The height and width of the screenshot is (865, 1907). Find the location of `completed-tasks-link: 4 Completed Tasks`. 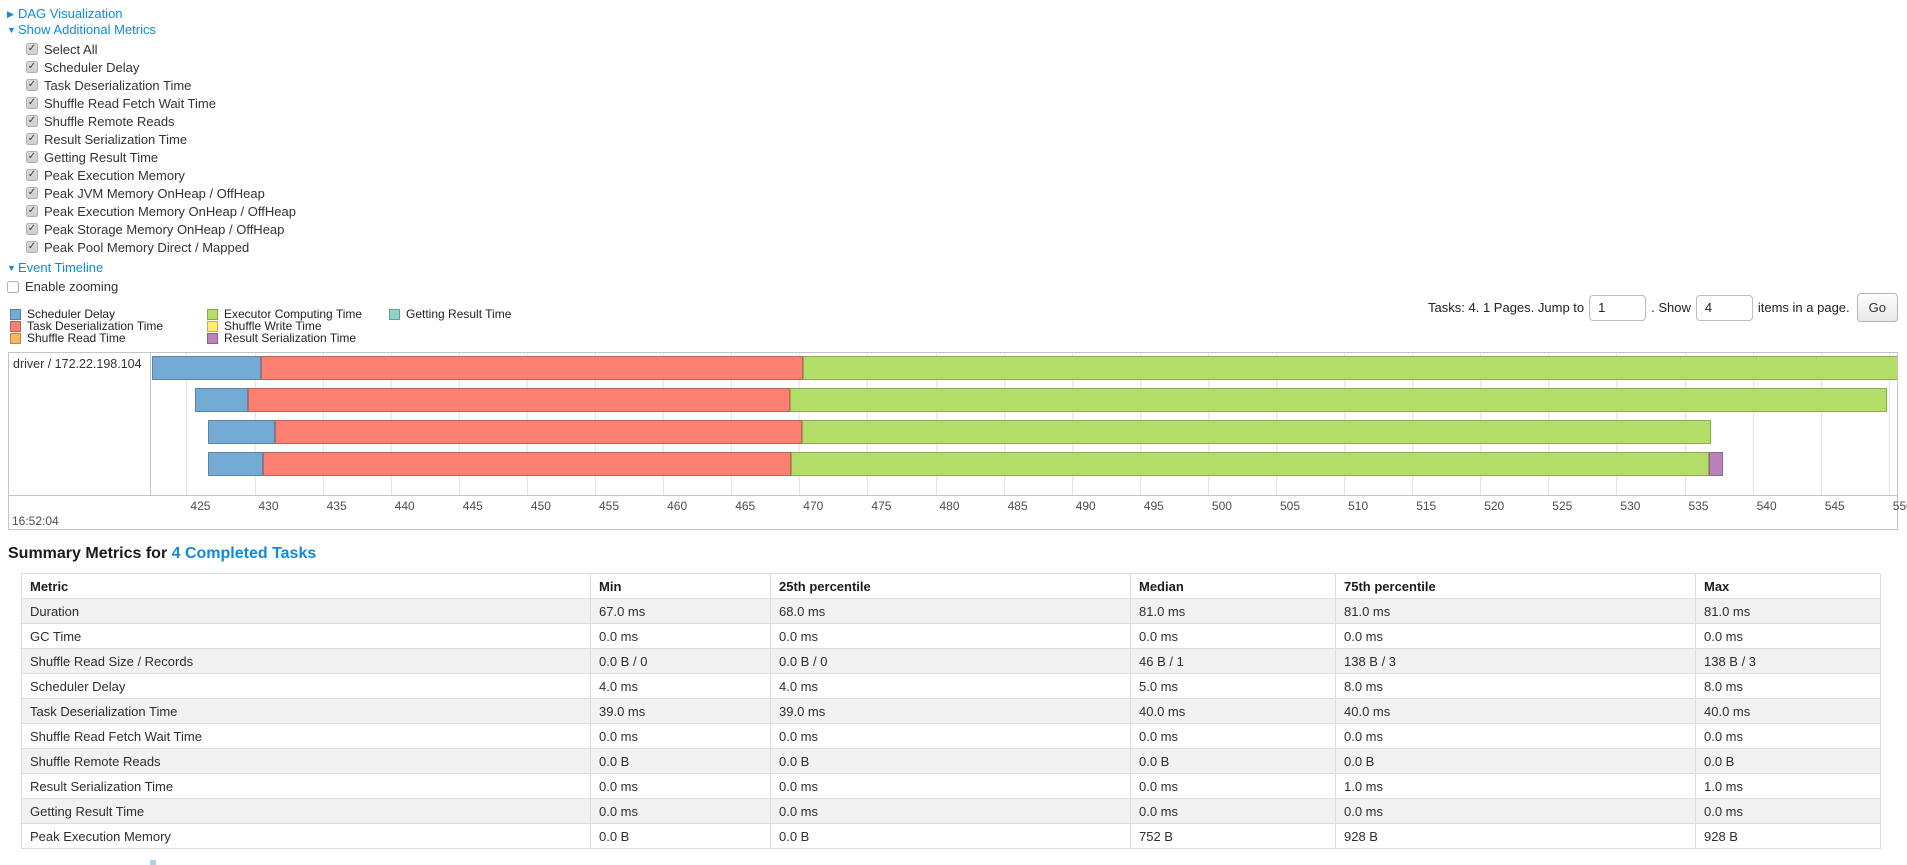

completed-tasks-link: 4 Completed Tasks is located at coordinates (244, 553).